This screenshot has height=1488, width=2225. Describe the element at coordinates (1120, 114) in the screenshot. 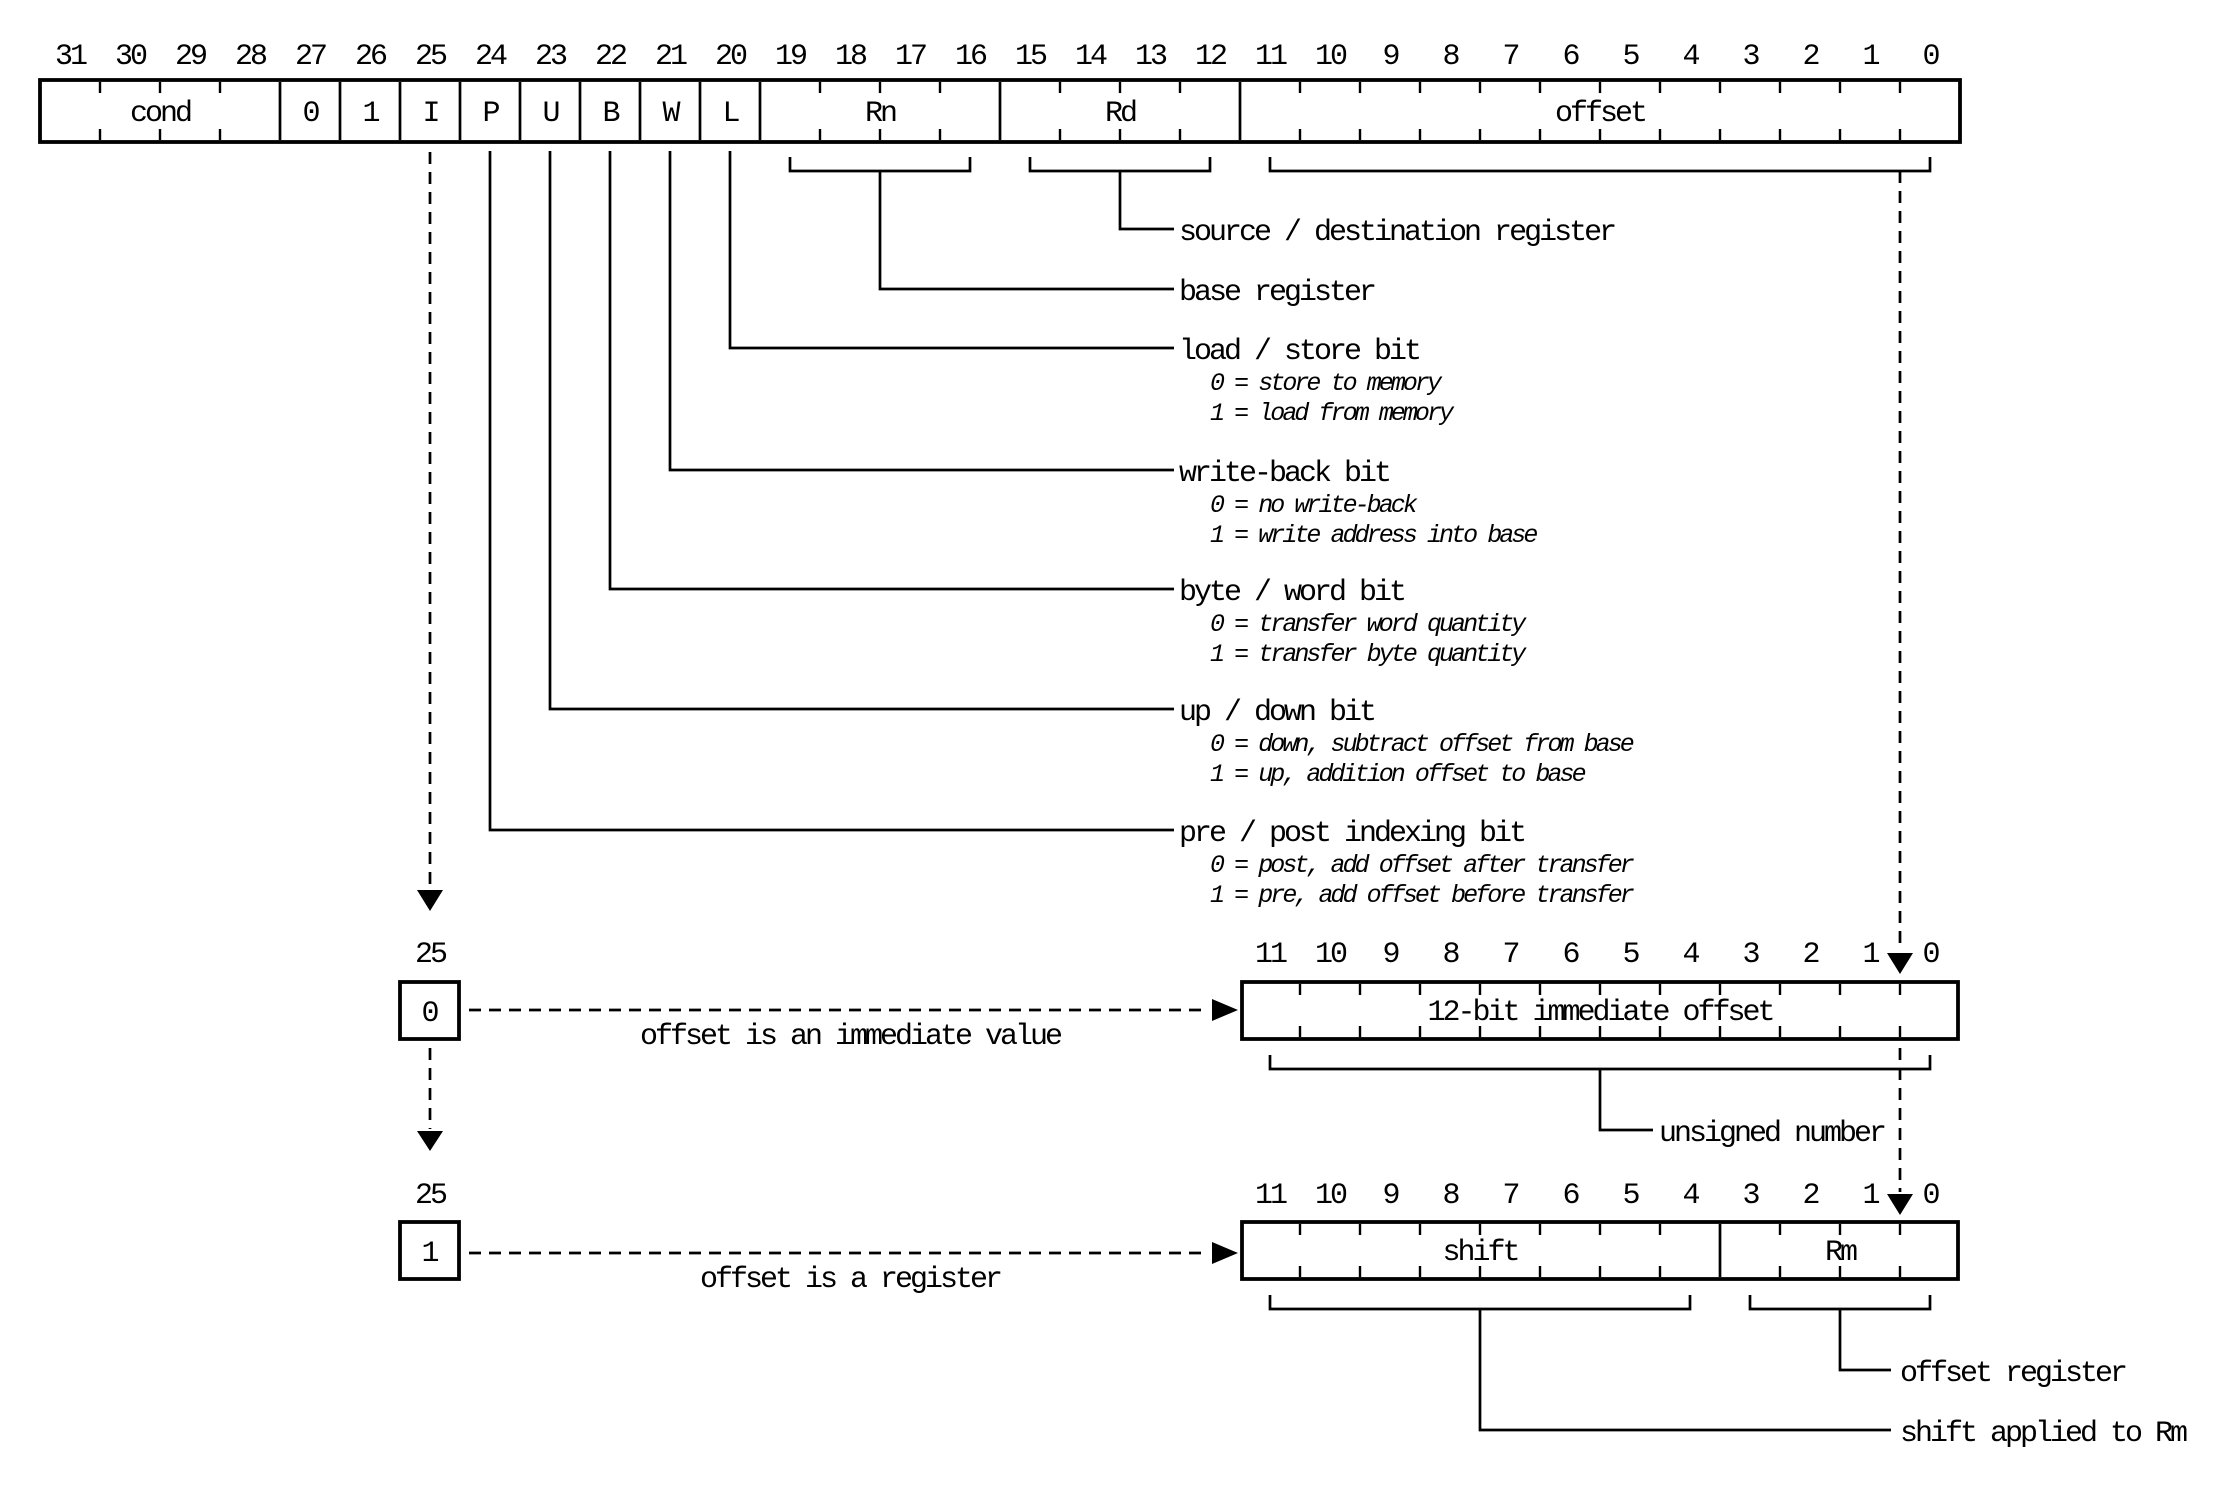

I see `svg-text: Rd` at that location.